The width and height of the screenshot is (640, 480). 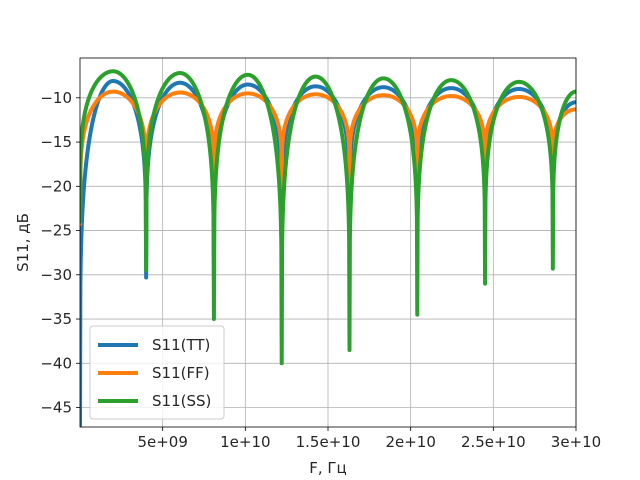 What do you see at coordinates (181, 345) in the screenshot?
I see `legend-label: S11(TT)` at bounding box center [181, 345].